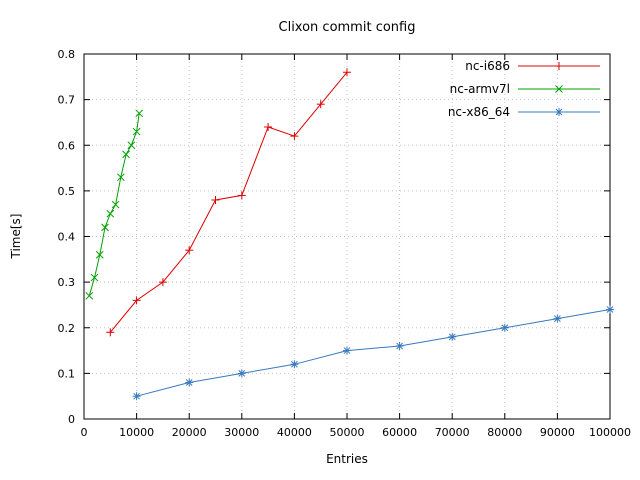 This screenshot has width=640, height=480. What do you see at coordinates (67, 237) in the screenshot?
I see `y-tick-label: 0.4` at bounding box center [67, 237].